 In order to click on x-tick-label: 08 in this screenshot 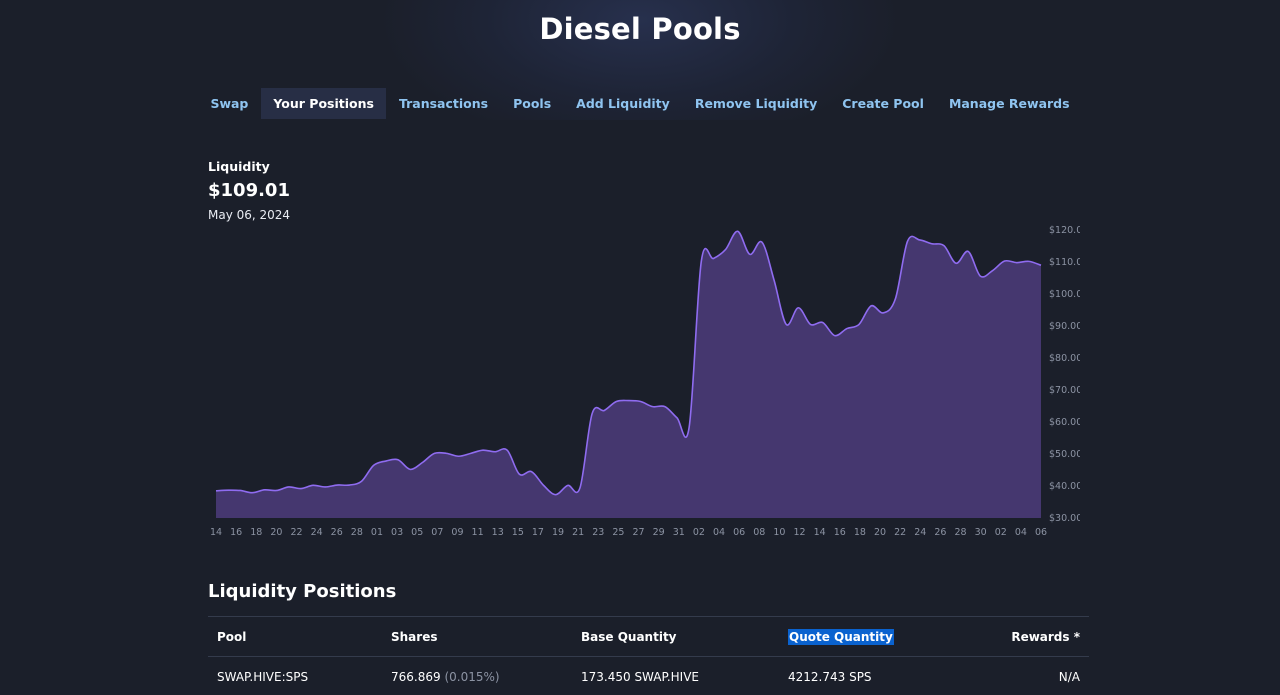, I will do `click(759, 532)`.